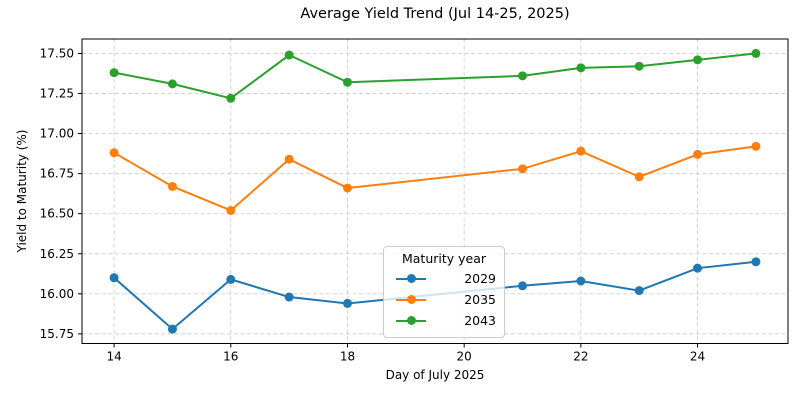  Describe the element at coordinates (444, 320) in the screenshot. I see `legend-item-2043: 2043` at that location.